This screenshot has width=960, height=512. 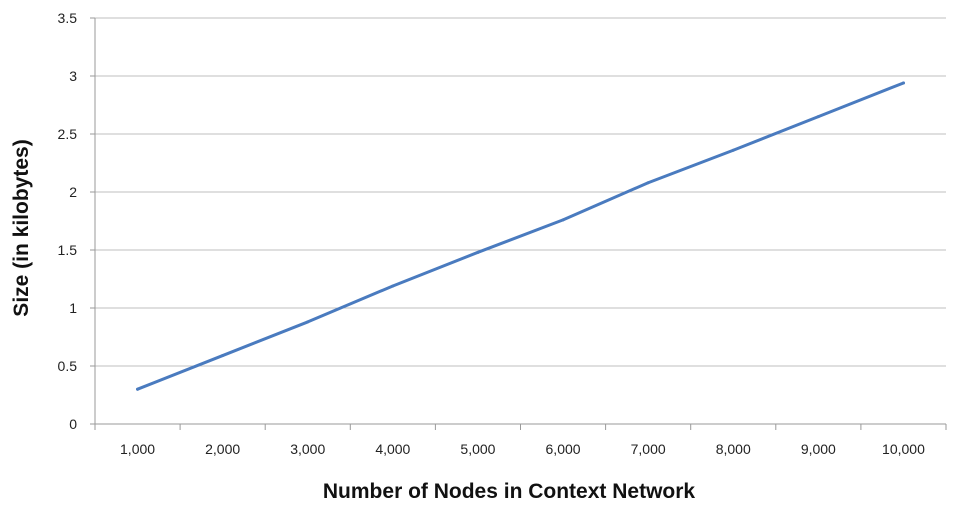 What do you see at coordinates (68, 221) in the screenshot?
I see `y-tick-labels: 0 0.5 1 1.5 2 2.5 3 3.5` at bounding box center [68, 221].